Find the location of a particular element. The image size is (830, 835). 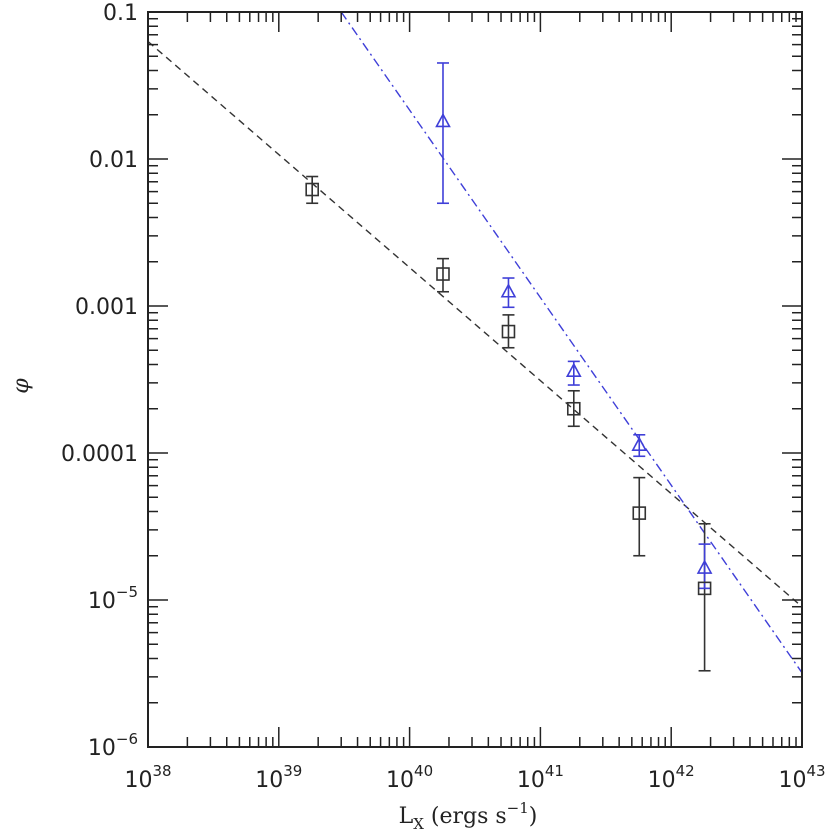

x-tick-label: 1038 is located at coordinates (147, 777).